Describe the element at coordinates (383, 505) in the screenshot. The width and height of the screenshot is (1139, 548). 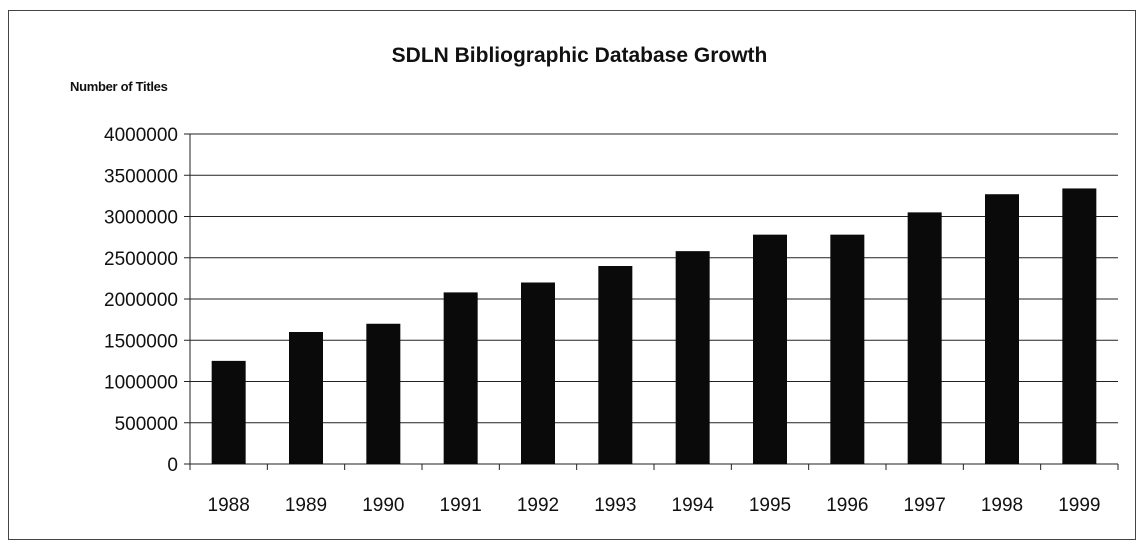
I see `x-tick-label: 1990` at that location.